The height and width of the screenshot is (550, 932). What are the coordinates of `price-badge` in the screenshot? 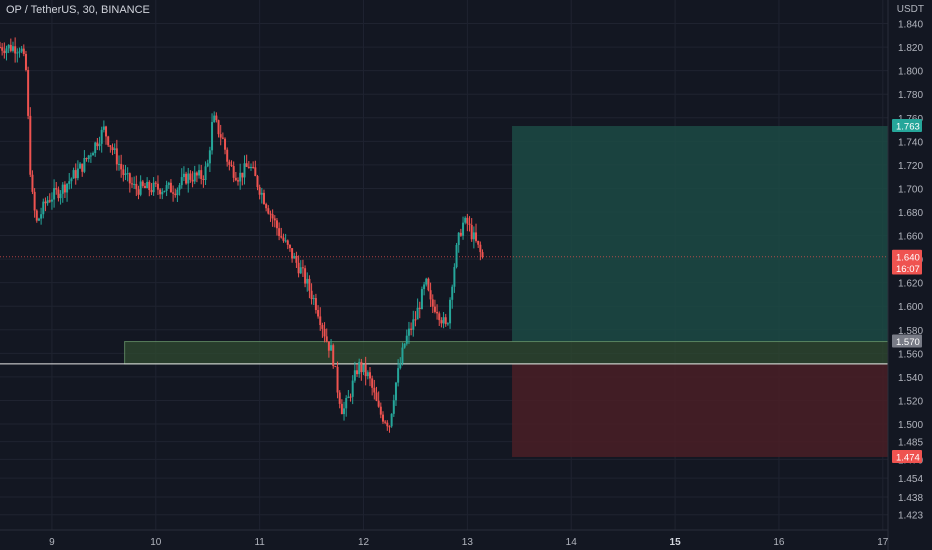 It's located at (907, 268).